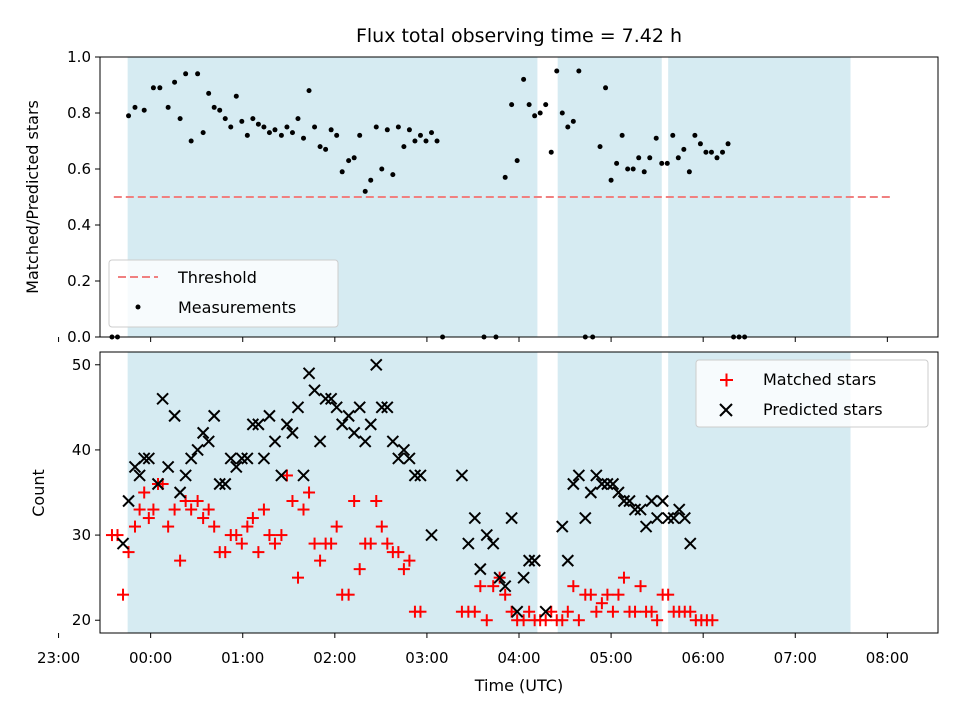 This screenshot has width=960, height=720. I want to click on bottom-y-ticks: 20 30 40 50, so click(86, 492).